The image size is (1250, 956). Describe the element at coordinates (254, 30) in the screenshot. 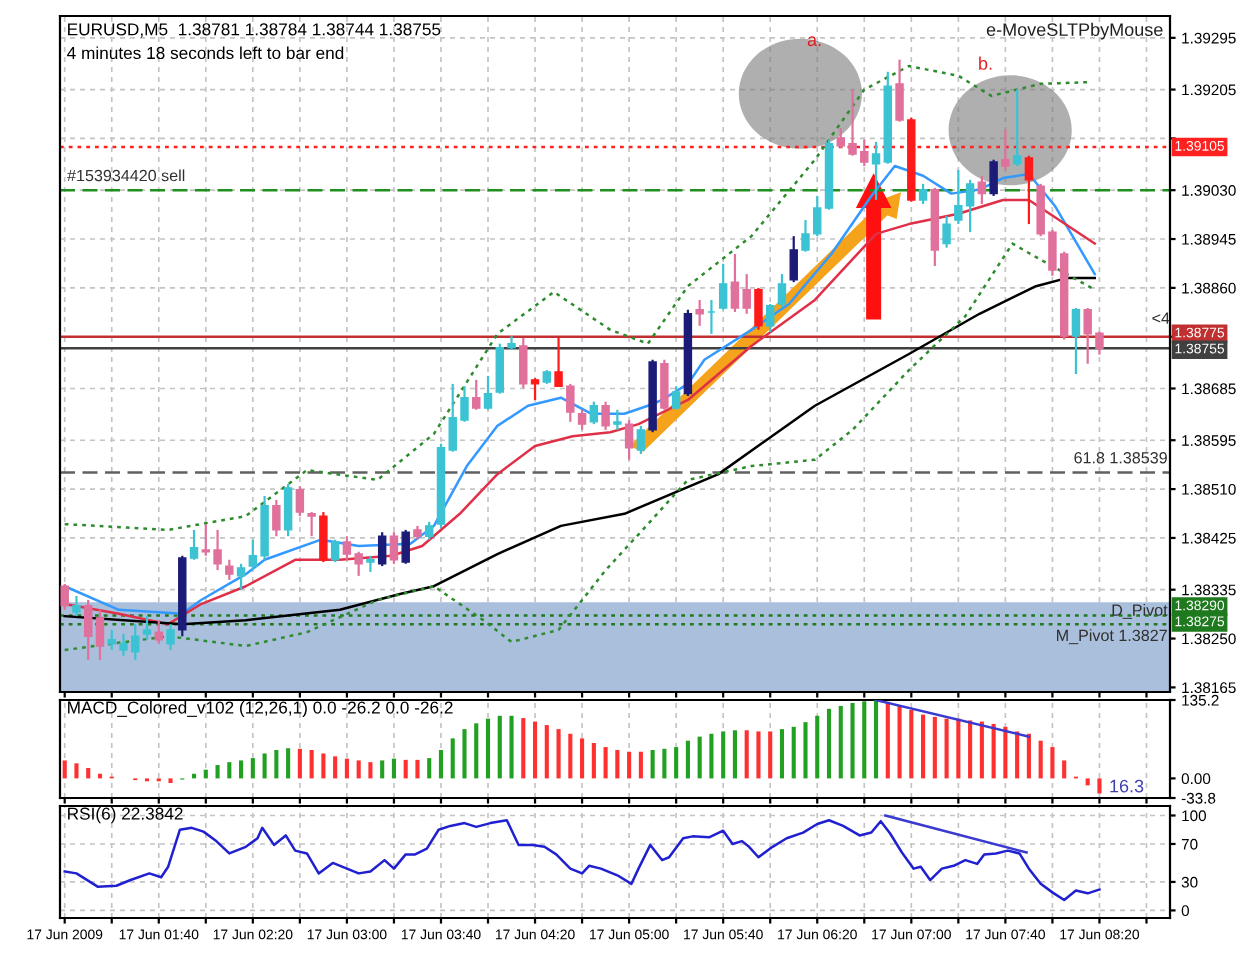

I see `chart-title: EURUSD,M5 1.38781 1.38784 1.38744 1.38755` at that location.